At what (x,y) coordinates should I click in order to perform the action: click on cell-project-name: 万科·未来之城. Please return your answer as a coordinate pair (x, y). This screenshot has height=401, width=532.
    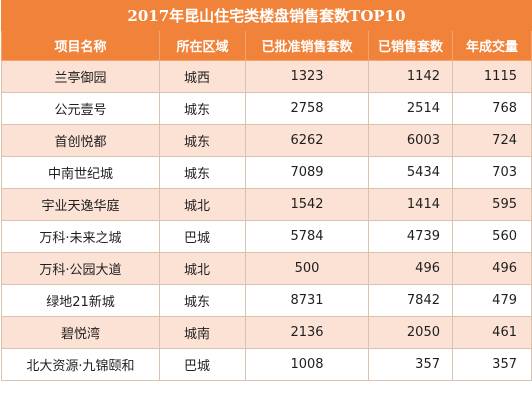
    Looking at the image, I should click on (80, 236).